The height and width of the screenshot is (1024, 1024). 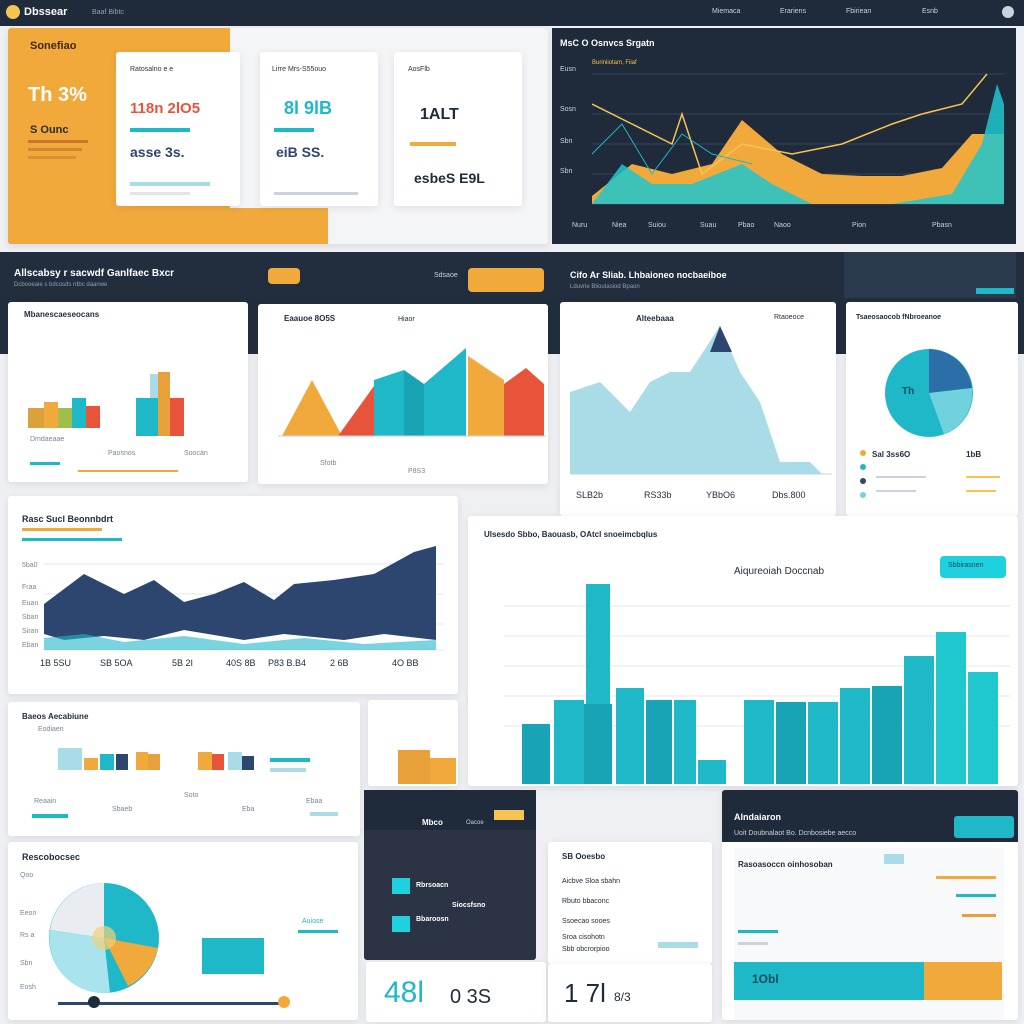 I want to click on top-area-chart, so click(x=798, y=139).